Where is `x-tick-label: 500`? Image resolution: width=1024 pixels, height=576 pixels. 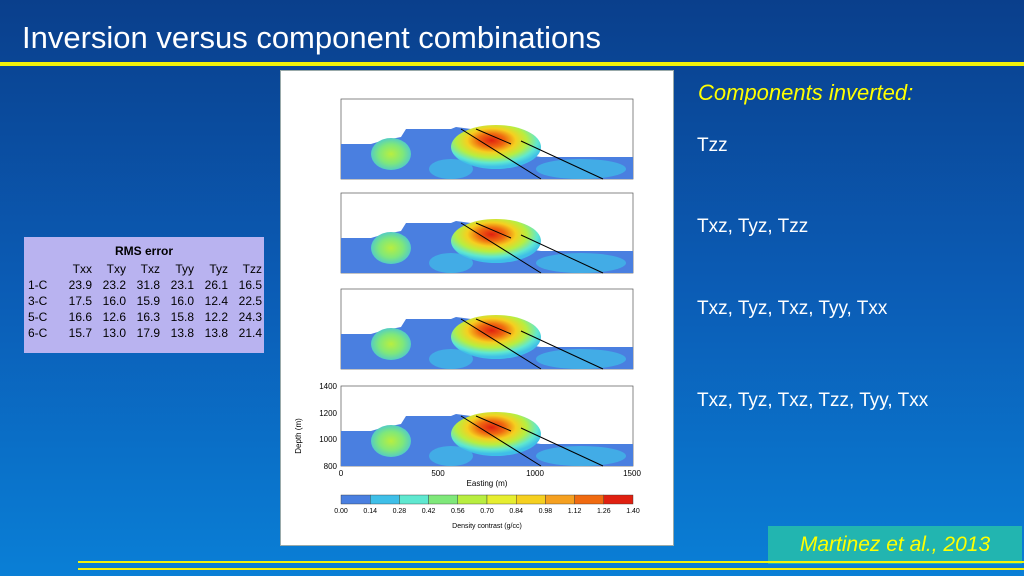
x-tick-label: 500 is located at coordinates (438, 473).